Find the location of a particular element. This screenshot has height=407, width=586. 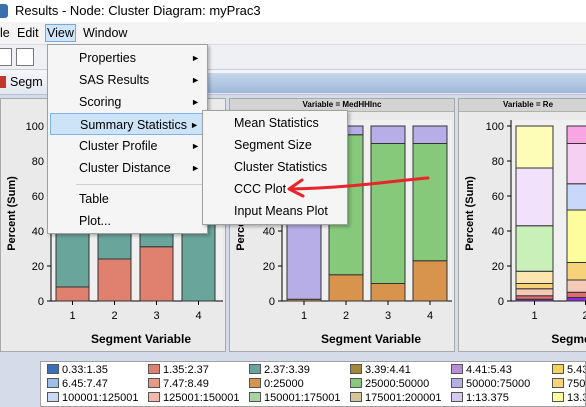

legend-label: 2.37:3.39 is located at coordinates (287, 370).